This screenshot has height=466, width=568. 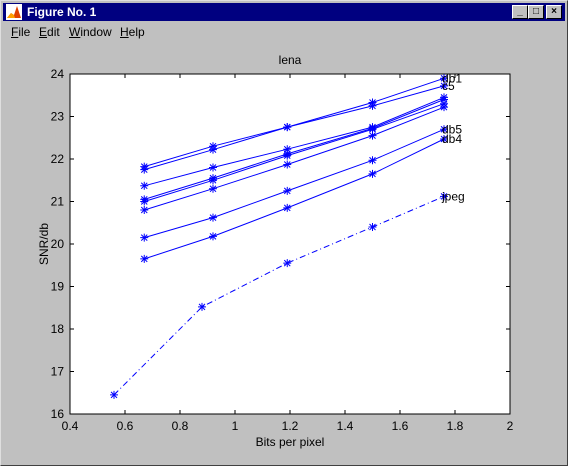 What do you see at coordinates (520, 12) in the screenshot?
I see `minimize-button: _` at bounding box center [520, 12].